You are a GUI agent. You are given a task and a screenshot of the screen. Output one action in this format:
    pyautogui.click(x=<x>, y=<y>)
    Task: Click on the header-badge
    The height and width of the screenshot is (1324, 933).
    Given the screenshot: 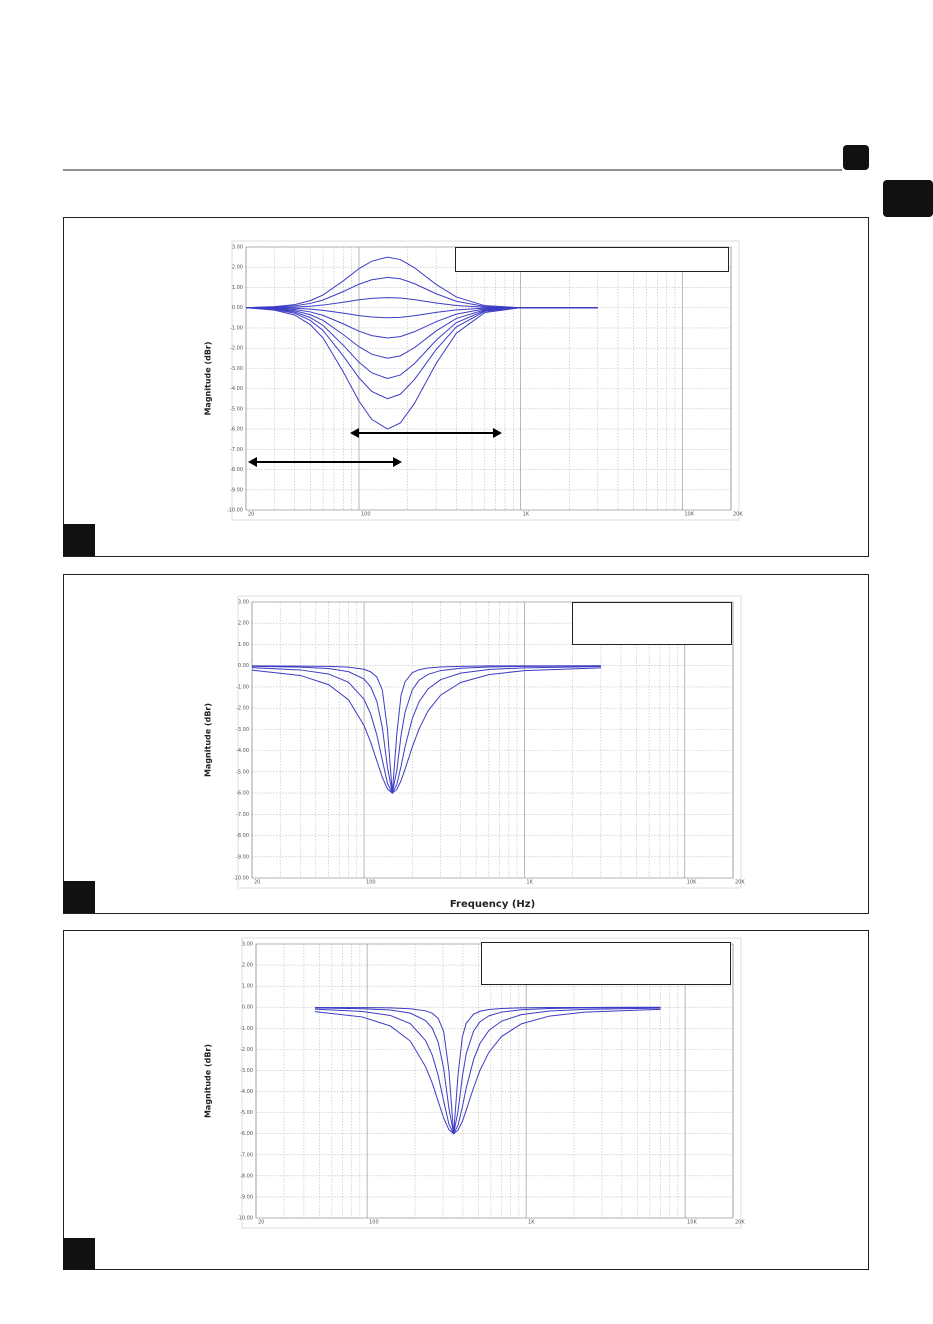 What is the action you would take?
    pyautogui.click(x=856, y=157)
    